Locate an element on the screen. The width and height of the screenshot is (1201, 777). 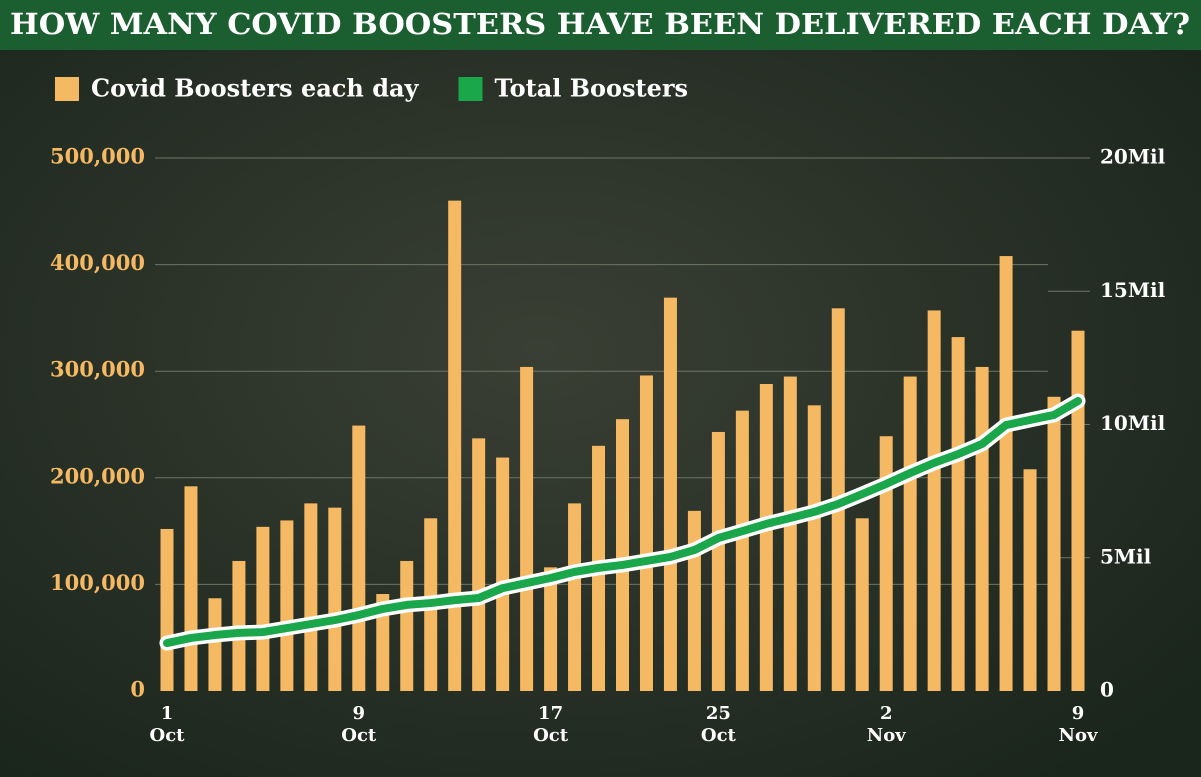
y2-tick-label: 10Mil is located at coordinates (1133, 423).